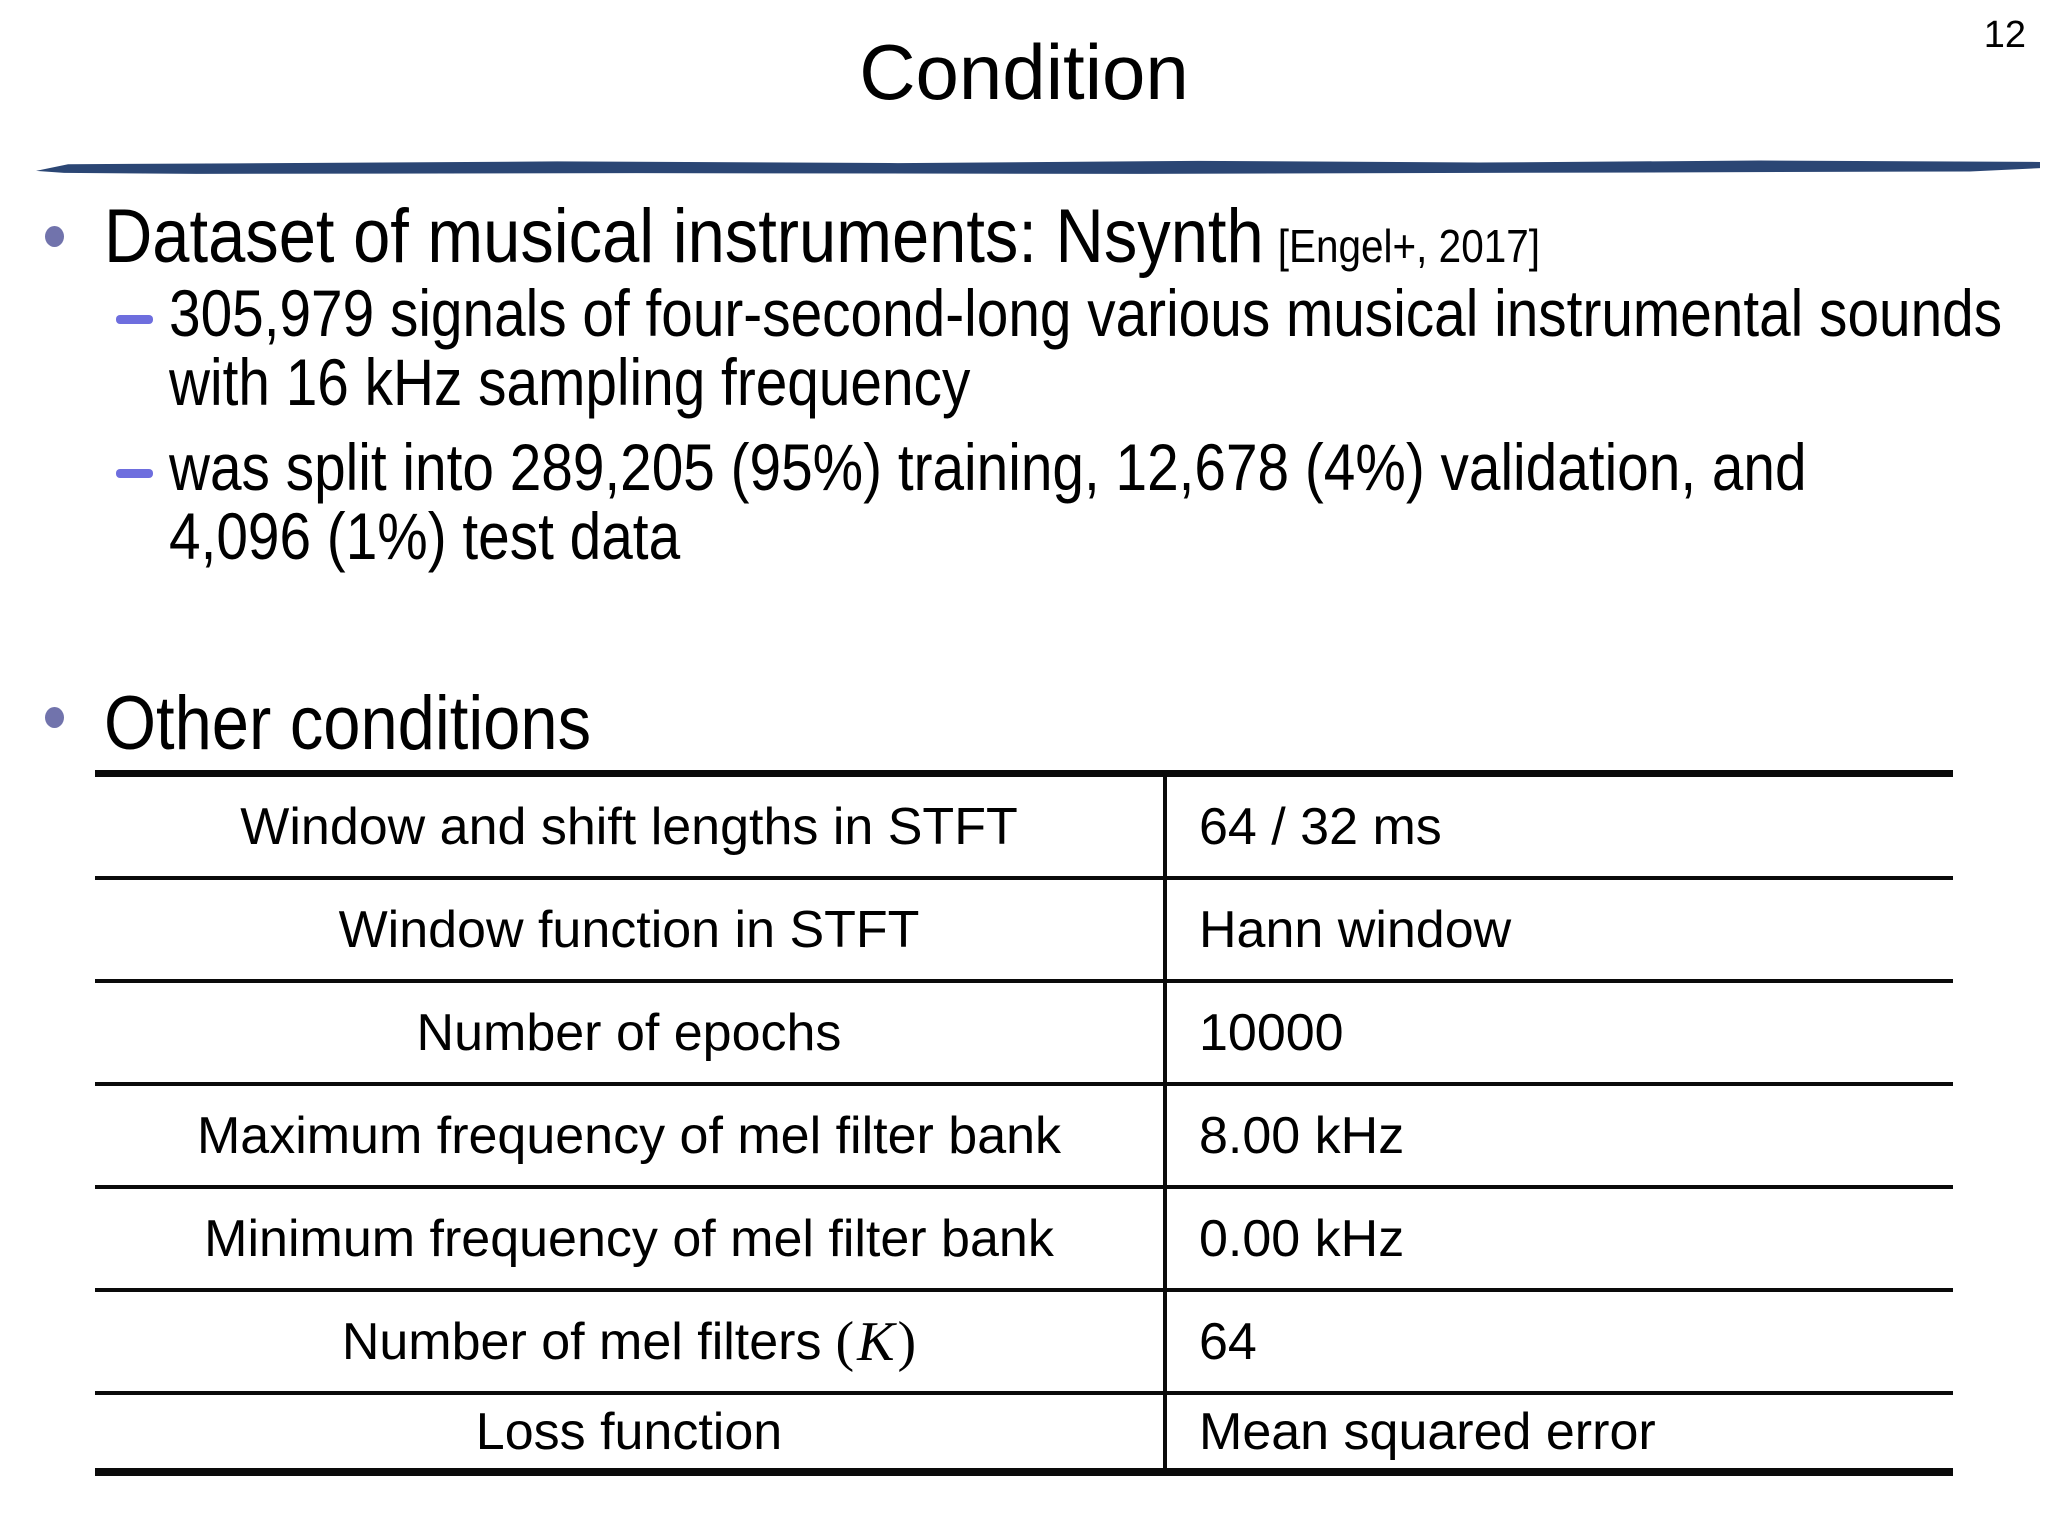 Image resolution: width=2048 pixels, height=1536 pixels. I want to click on table-row: Number of epochs 10000, so click(1024, 1034).